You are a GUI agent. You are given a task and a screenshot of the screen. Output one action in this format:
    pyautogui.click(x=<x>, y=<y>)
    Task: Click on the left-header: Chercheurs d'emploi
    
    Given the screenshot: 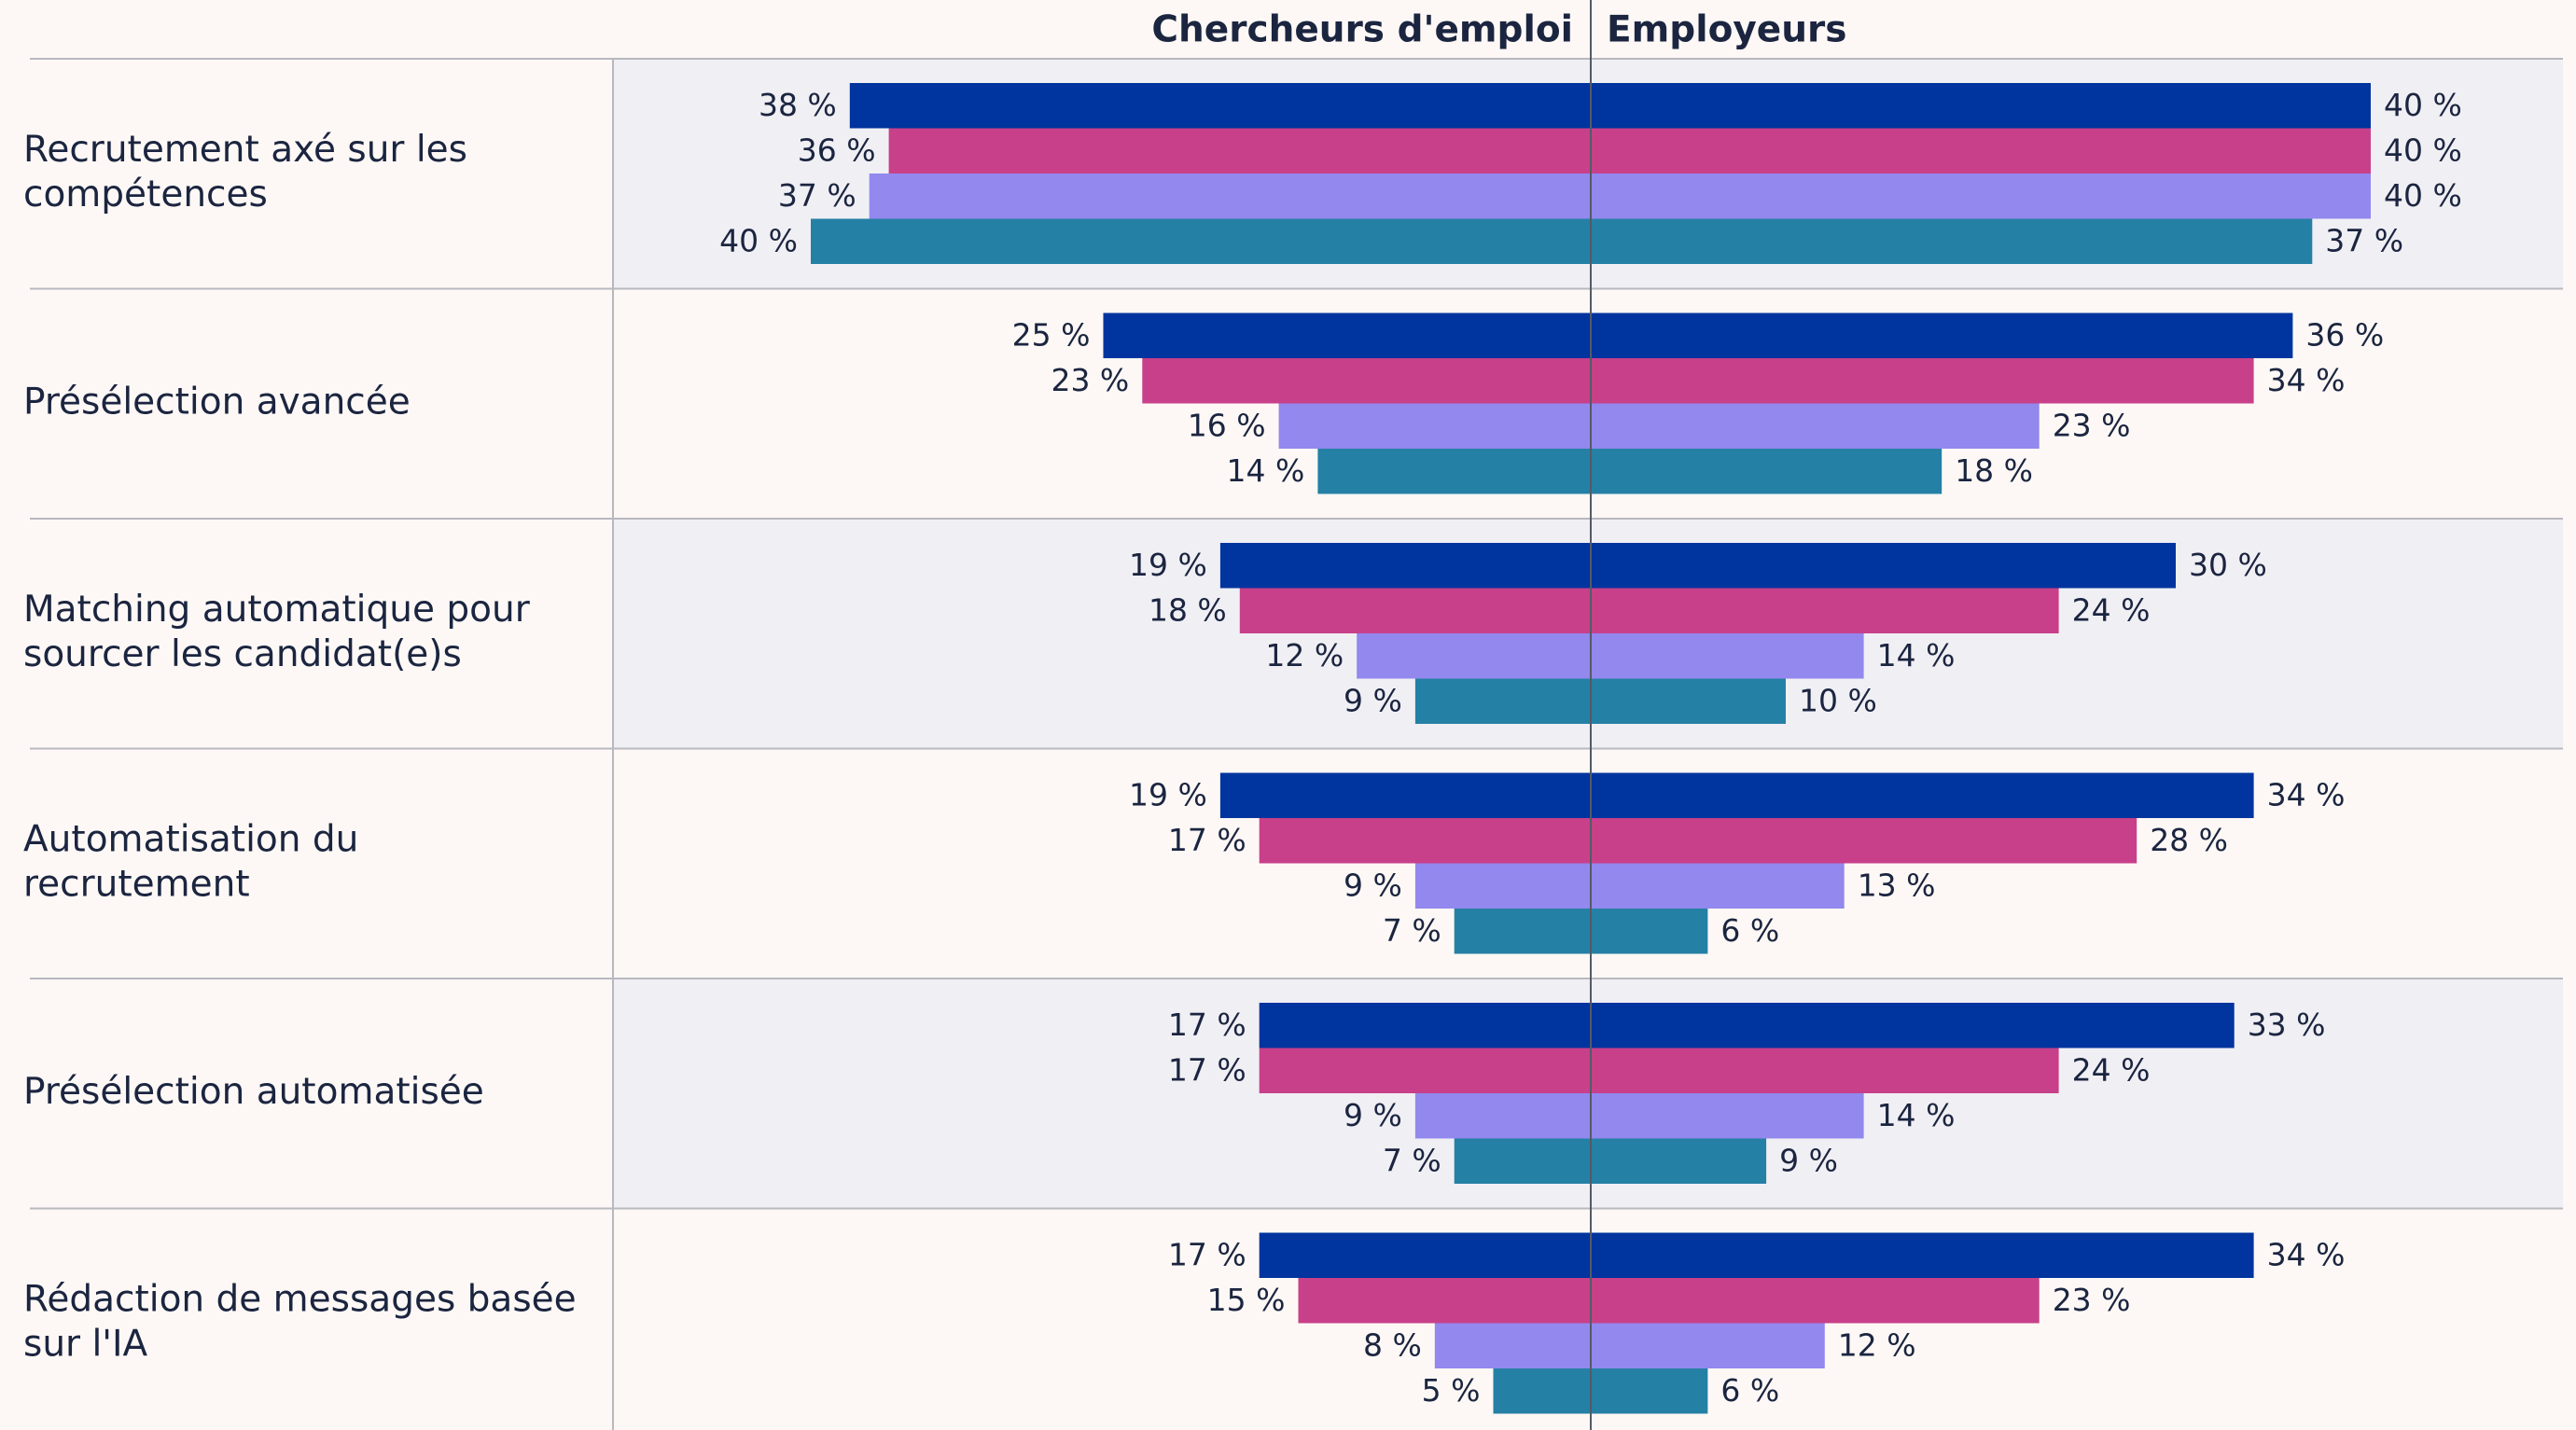 What is the action you would take?
    pyautogui.click(x=1362, y=30)
    